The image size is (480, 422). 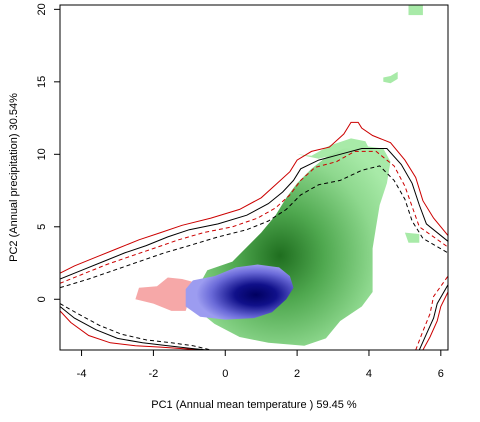 I want to click on x-axis-title: PC1 (Annual mean temperature ) 59.45 %, so click(x=254, y=405).